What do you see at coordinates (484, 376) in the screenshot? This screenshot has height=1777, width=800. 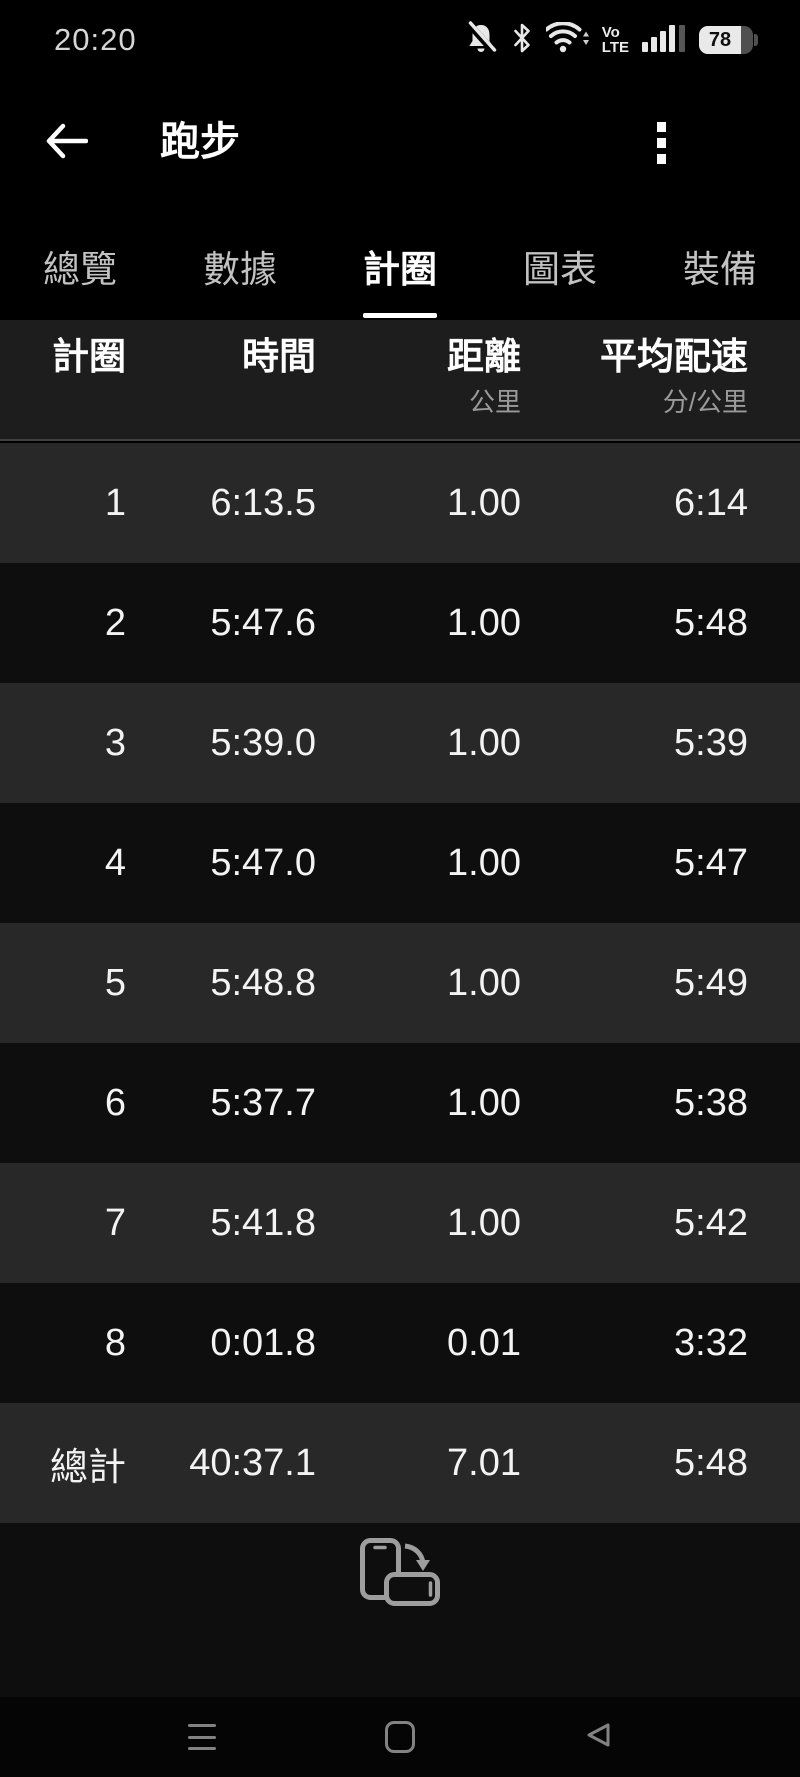 I see `column-header-distance: 距離 公里` at bounding box center [484, 376].